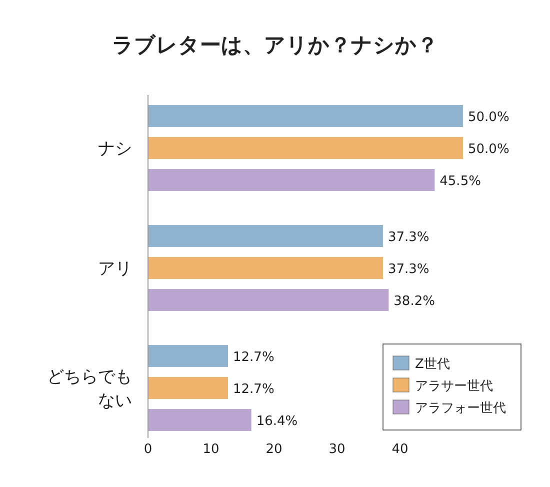  Describe the element at coordinates (115, 269) in the screenshot. I see `y-tick-label: アリ` at that location.